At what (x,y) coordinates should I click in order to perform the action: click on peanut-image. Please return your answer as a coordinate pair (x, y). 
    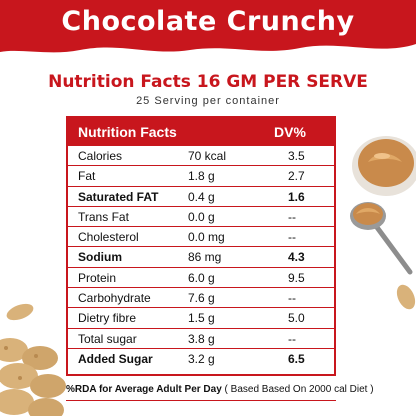
    Looking at the image, I should click on (406, 297).